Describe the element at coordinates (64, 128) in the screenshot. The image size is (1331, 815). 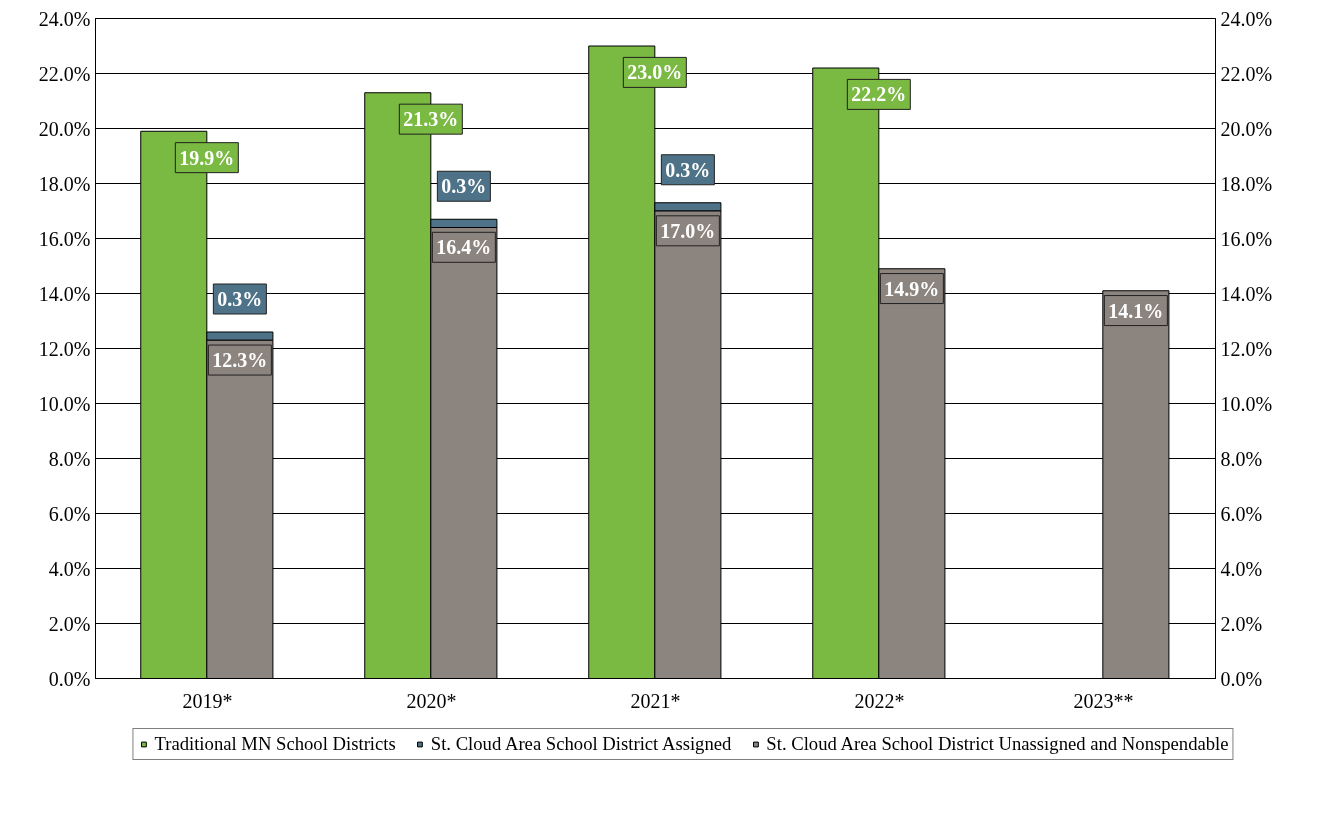
I see `y-tick-label: 20.0%` at that location.